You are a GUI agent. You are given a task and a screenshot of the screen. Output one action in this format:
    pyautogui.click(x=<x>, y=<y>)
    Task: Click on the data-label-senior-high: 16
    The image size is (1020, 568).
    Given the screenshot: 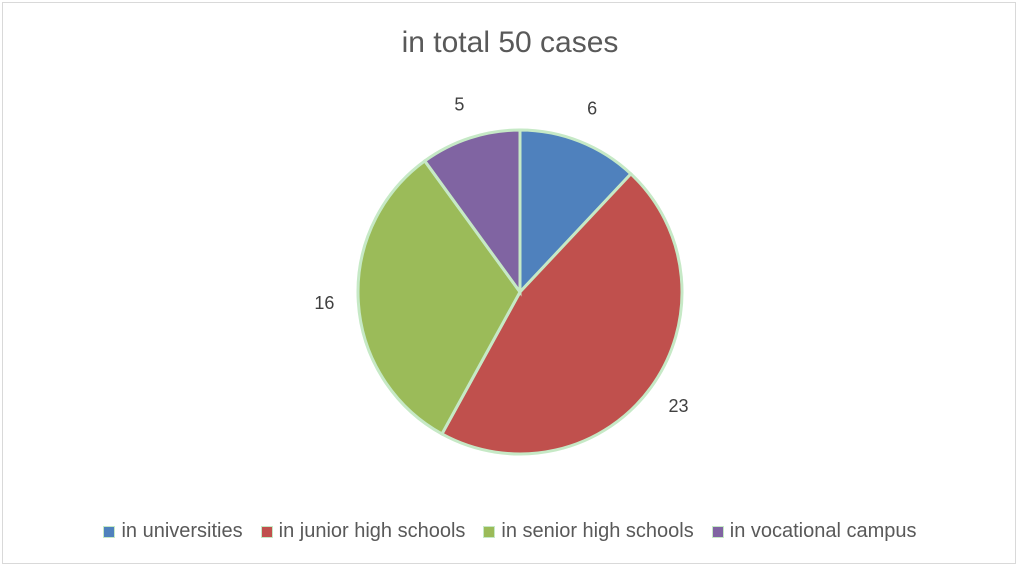 What is the action you would take?
    pyautogui.click(x=324, y=303)
    